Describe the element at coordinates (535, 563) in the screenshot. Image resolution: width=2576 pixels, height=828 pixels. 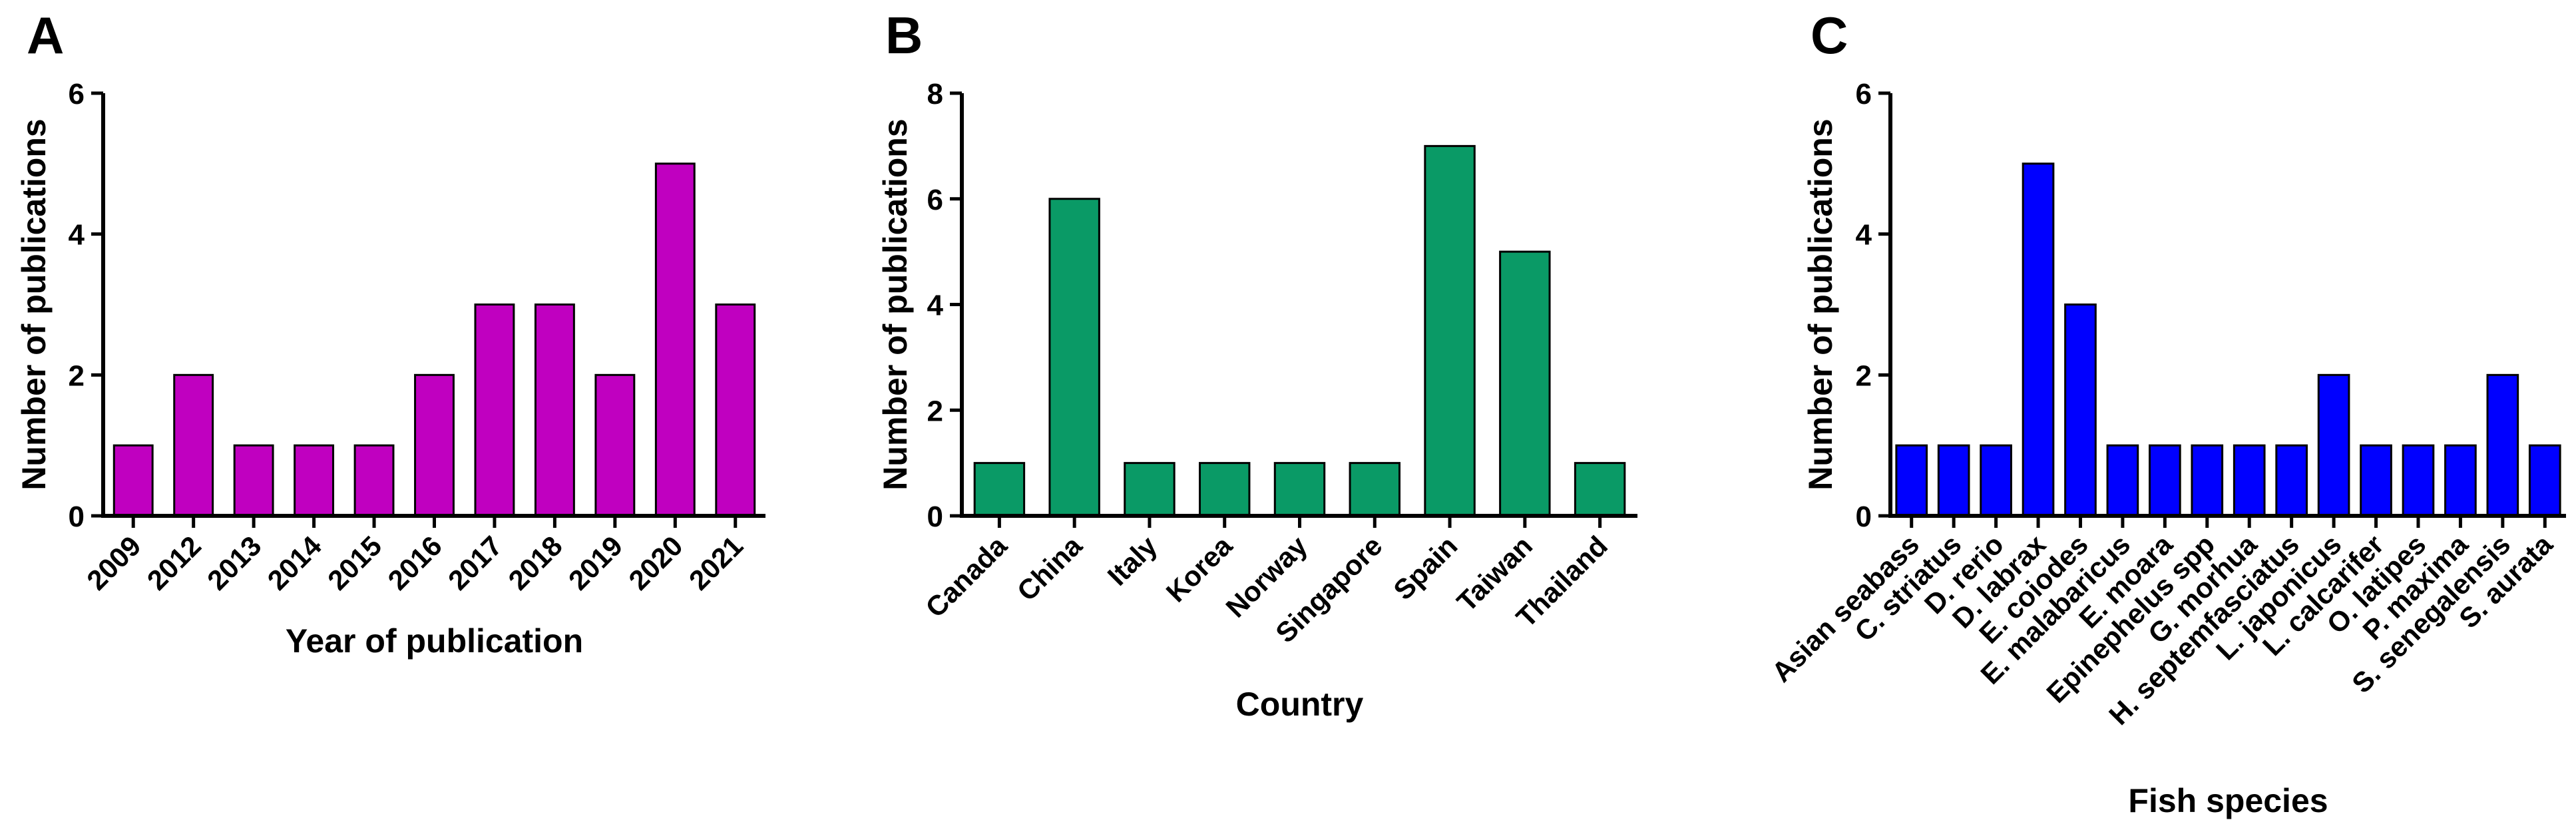
I see `panel-a-category-label-8: 2018` at that location.